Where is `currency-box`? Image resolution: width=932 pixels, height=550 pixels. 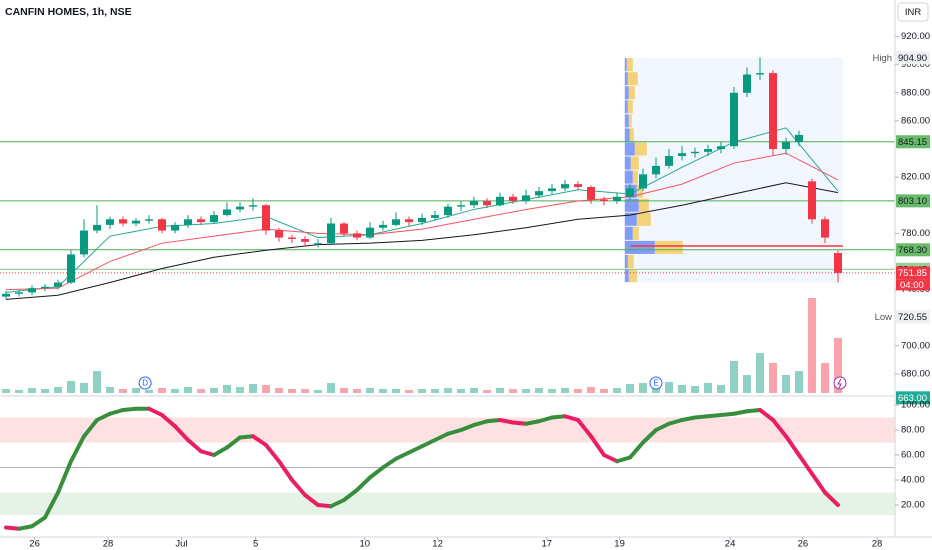 currency-box is located at coordinates (913, 12).